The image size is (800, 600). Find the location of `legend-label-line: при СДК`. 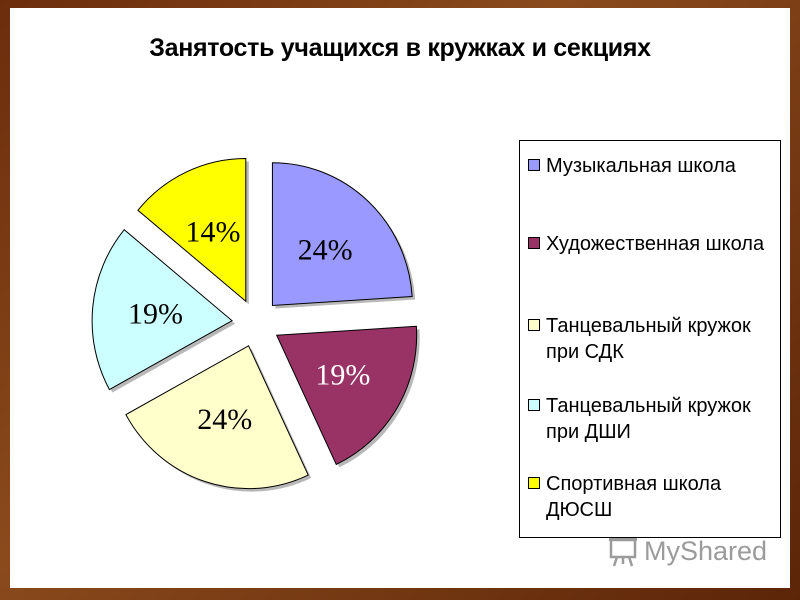

legend-label-line: при СДК is located at coordinates (585, 352).